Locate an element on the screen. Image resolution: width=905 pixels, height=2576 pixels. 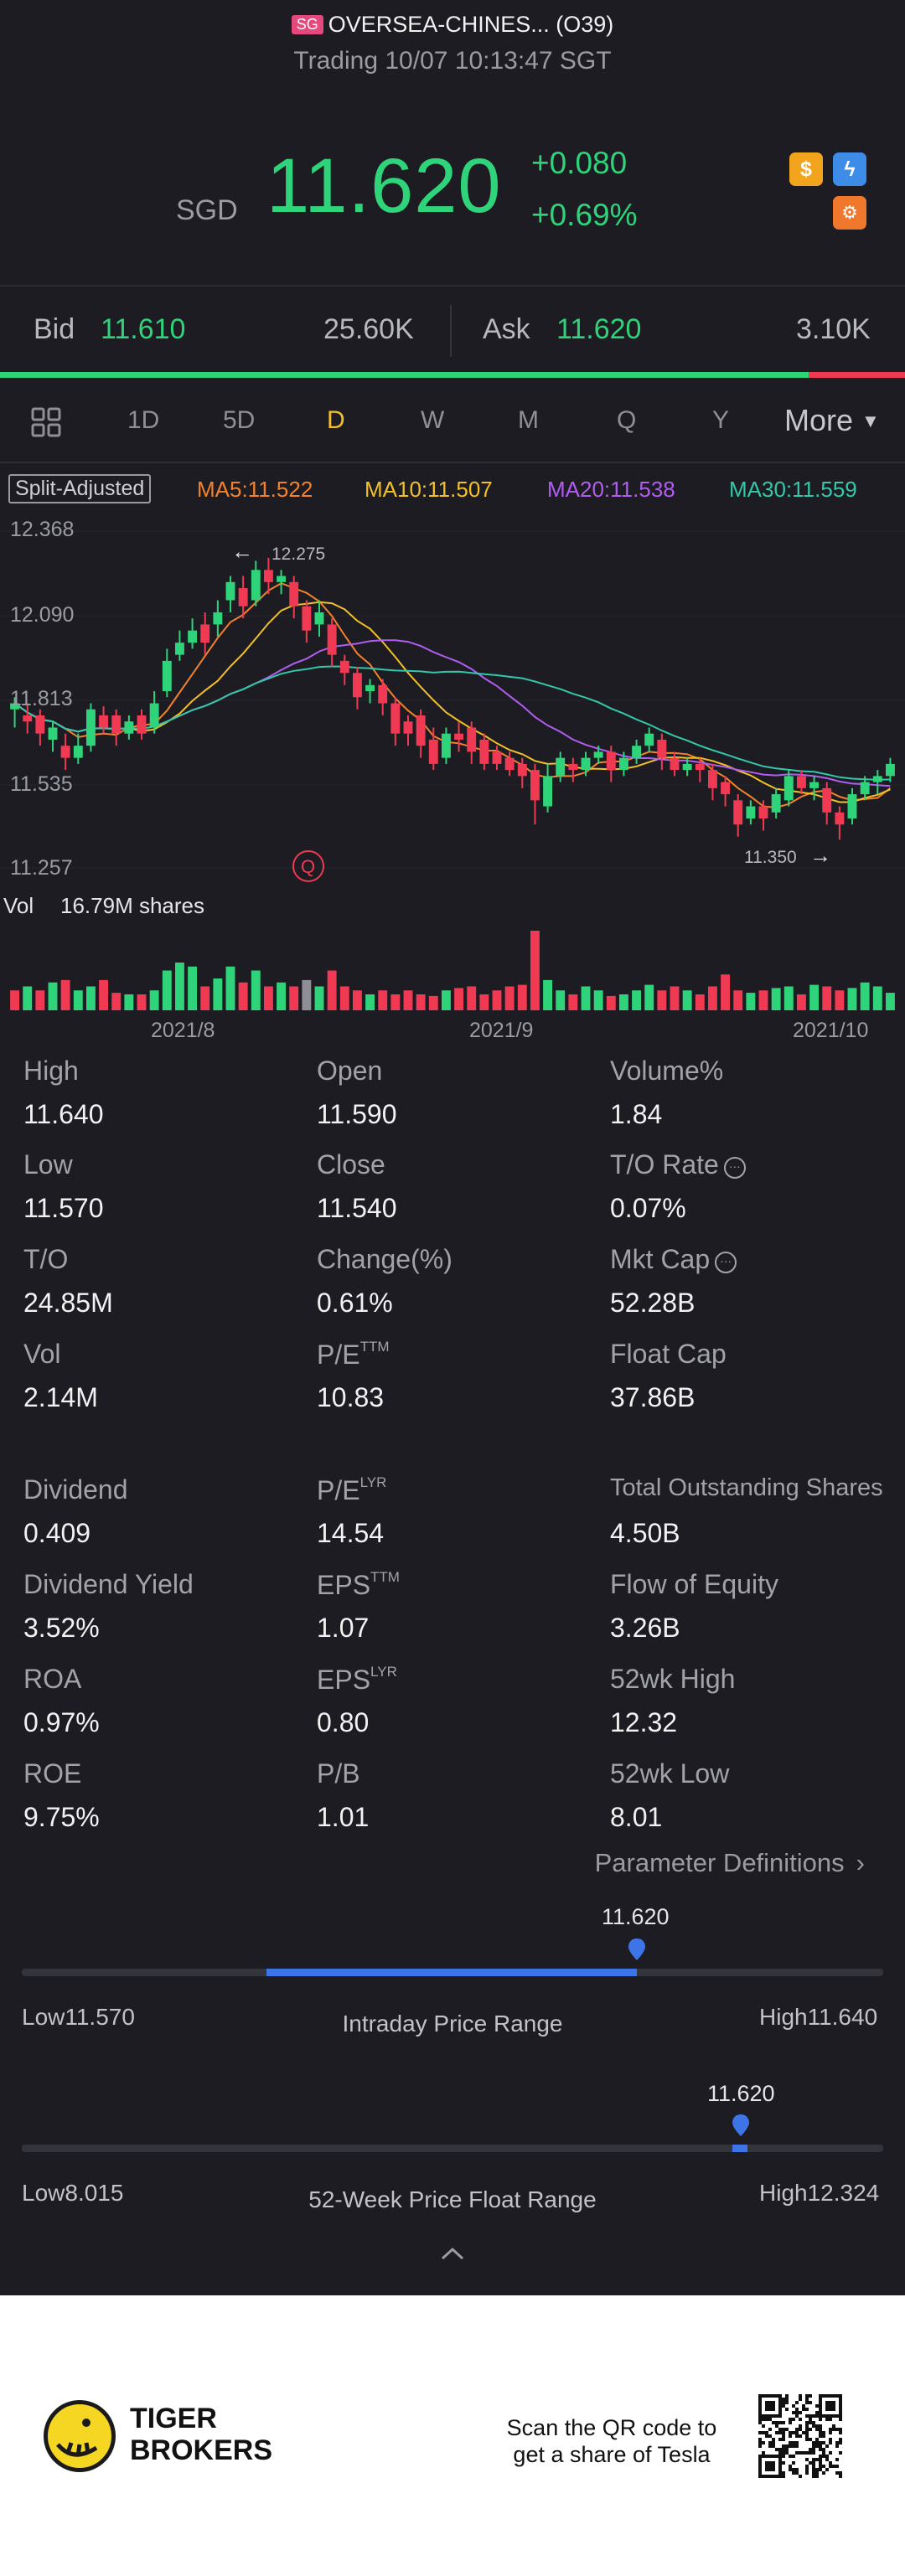
parameter-definitions-link: Parameter Definitions › is located at coordinates (730, 1863).